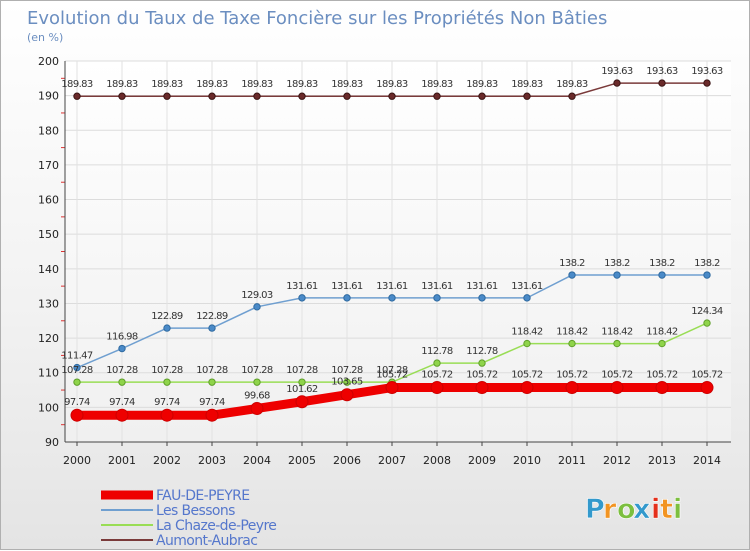 This screenshot has height=551, width=750. I want to click on chart-subtitle: (en %), so click(45, 37).